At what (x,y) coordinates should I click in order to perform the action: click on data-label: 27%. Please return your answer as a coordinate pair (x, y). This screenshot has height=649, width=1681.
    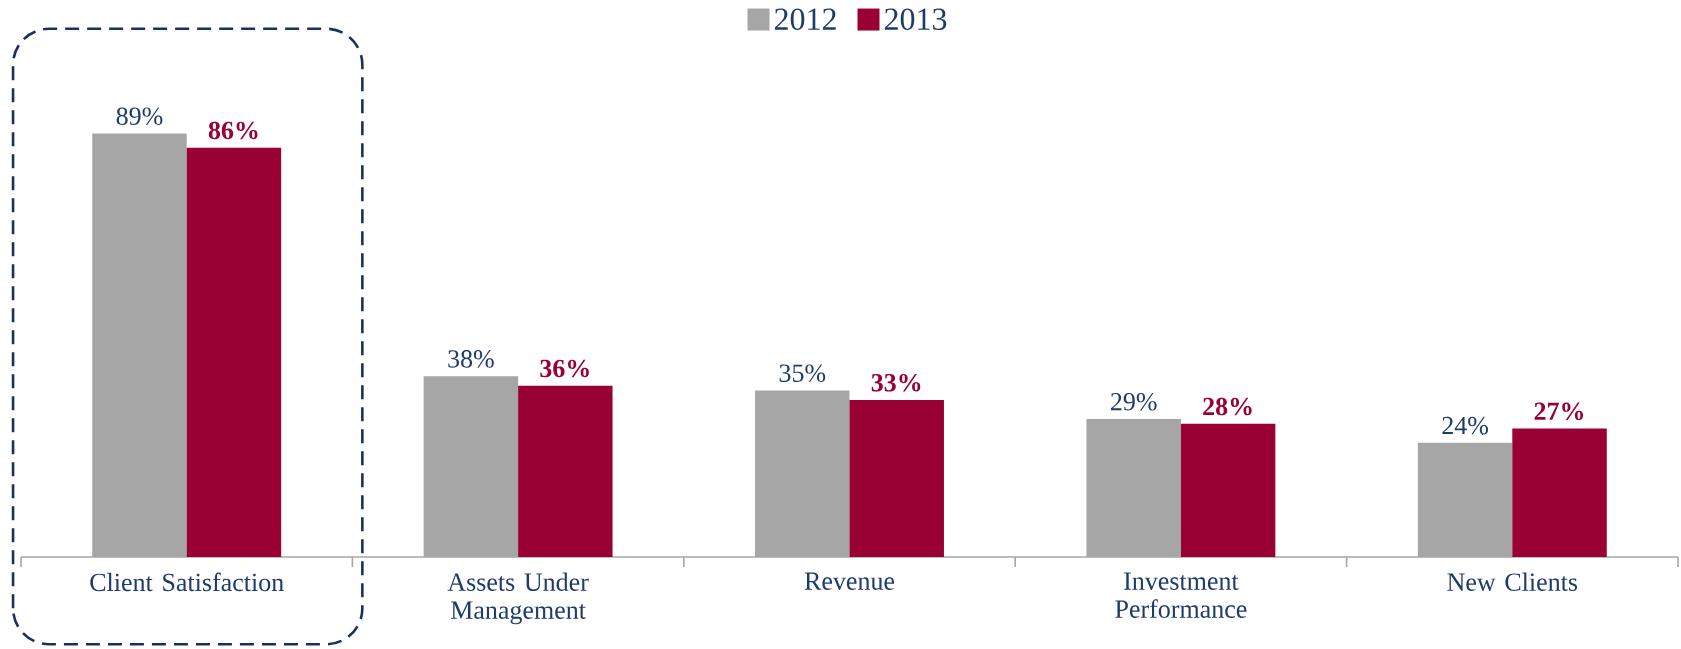
    Looking at the image, I should click on (1559, 411).